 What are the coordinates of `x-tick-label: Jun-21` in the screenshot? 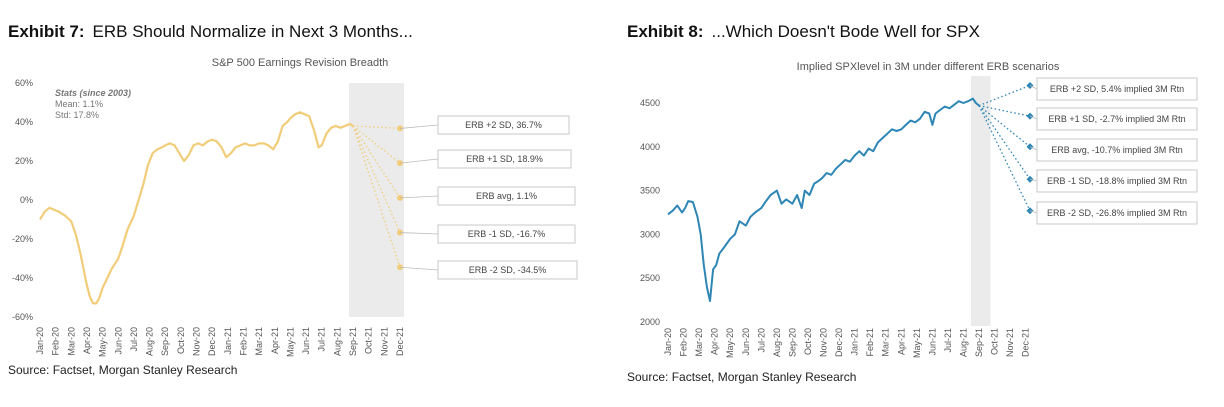 It's located at (306, 341).